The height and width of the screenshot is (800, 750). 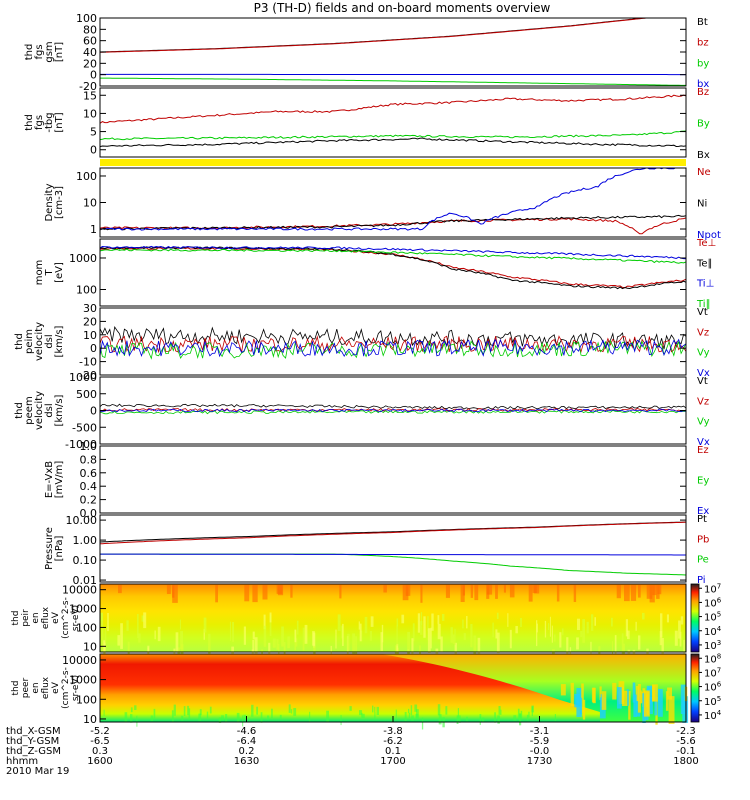 What do you see at coordinates (540, 751) in the screenshot?
I see `x-row-value: -0.0` at bounding box center [540, 751].